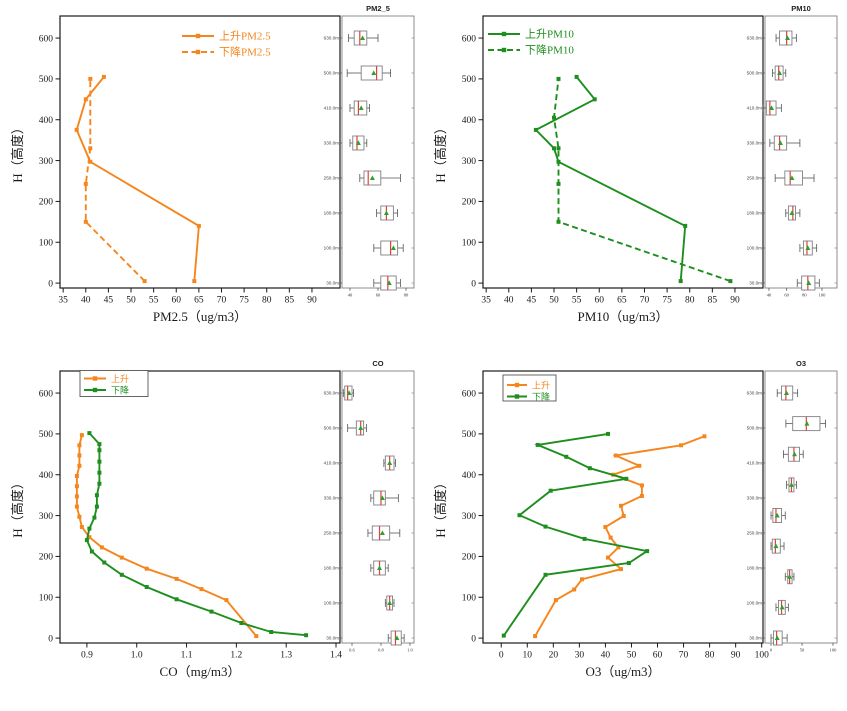 This screenshot has height=711, width=847. Describe the element at coordinates (245, 35) in the screenshot. I see `svg-text: 上升PM2.5` at that location.